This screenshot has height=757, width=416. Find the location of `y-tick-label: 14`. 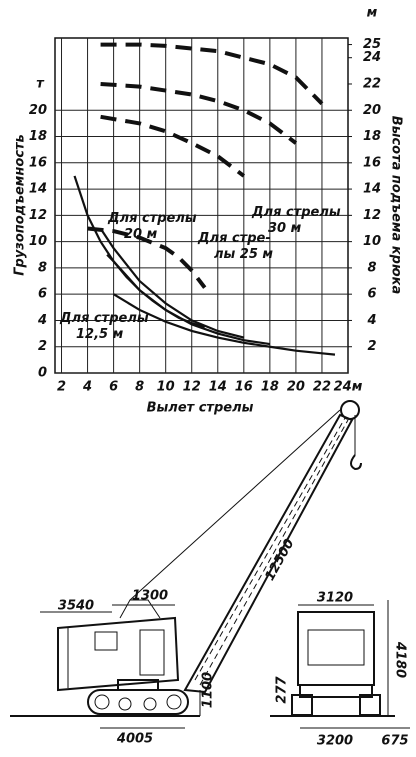

y-tick-label: 14 is located at coordinates (38, 189).